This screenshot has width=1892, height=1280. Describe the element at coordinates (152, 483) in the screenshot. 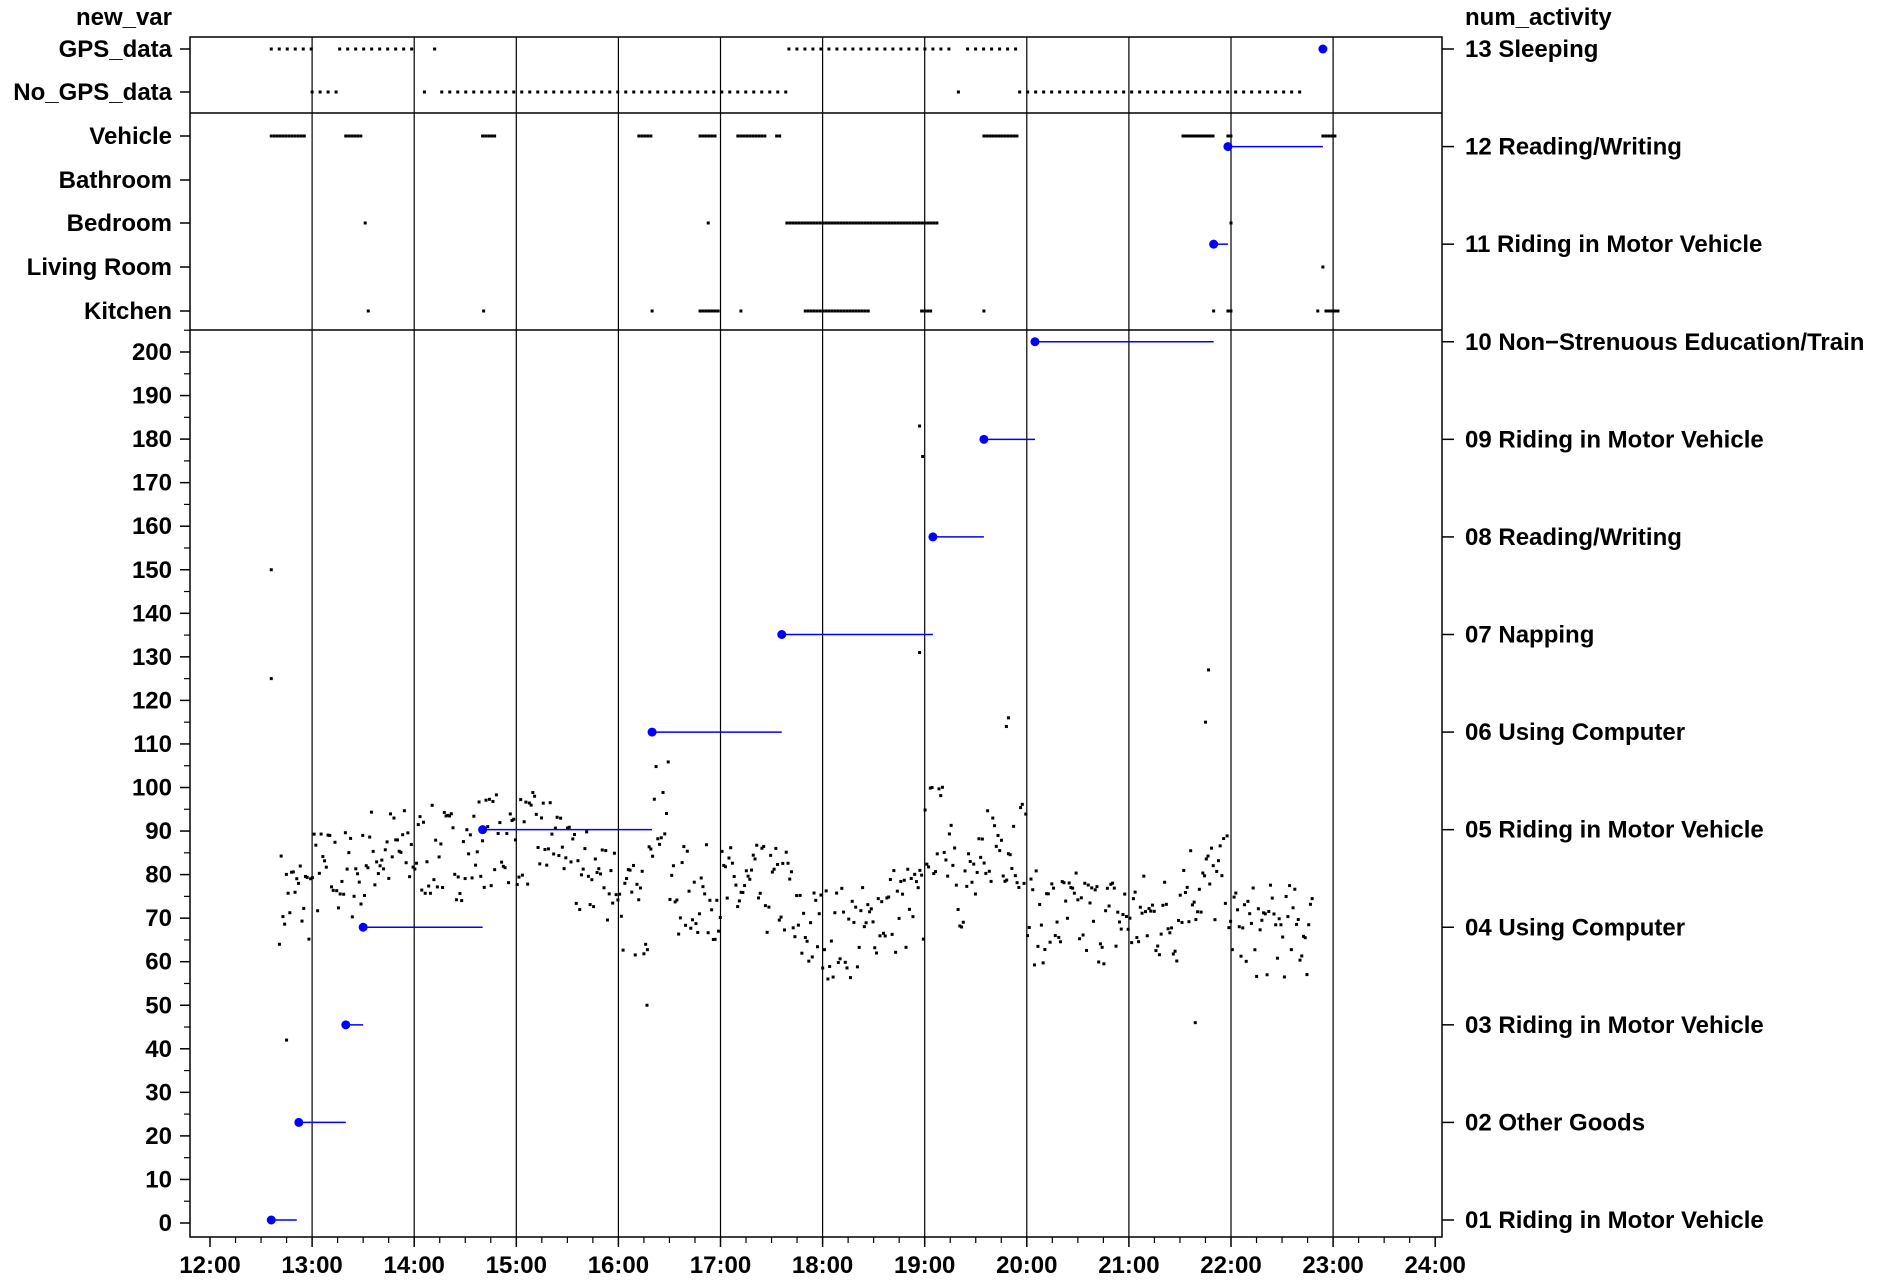

I see `y-tick-label: 170` at that location.